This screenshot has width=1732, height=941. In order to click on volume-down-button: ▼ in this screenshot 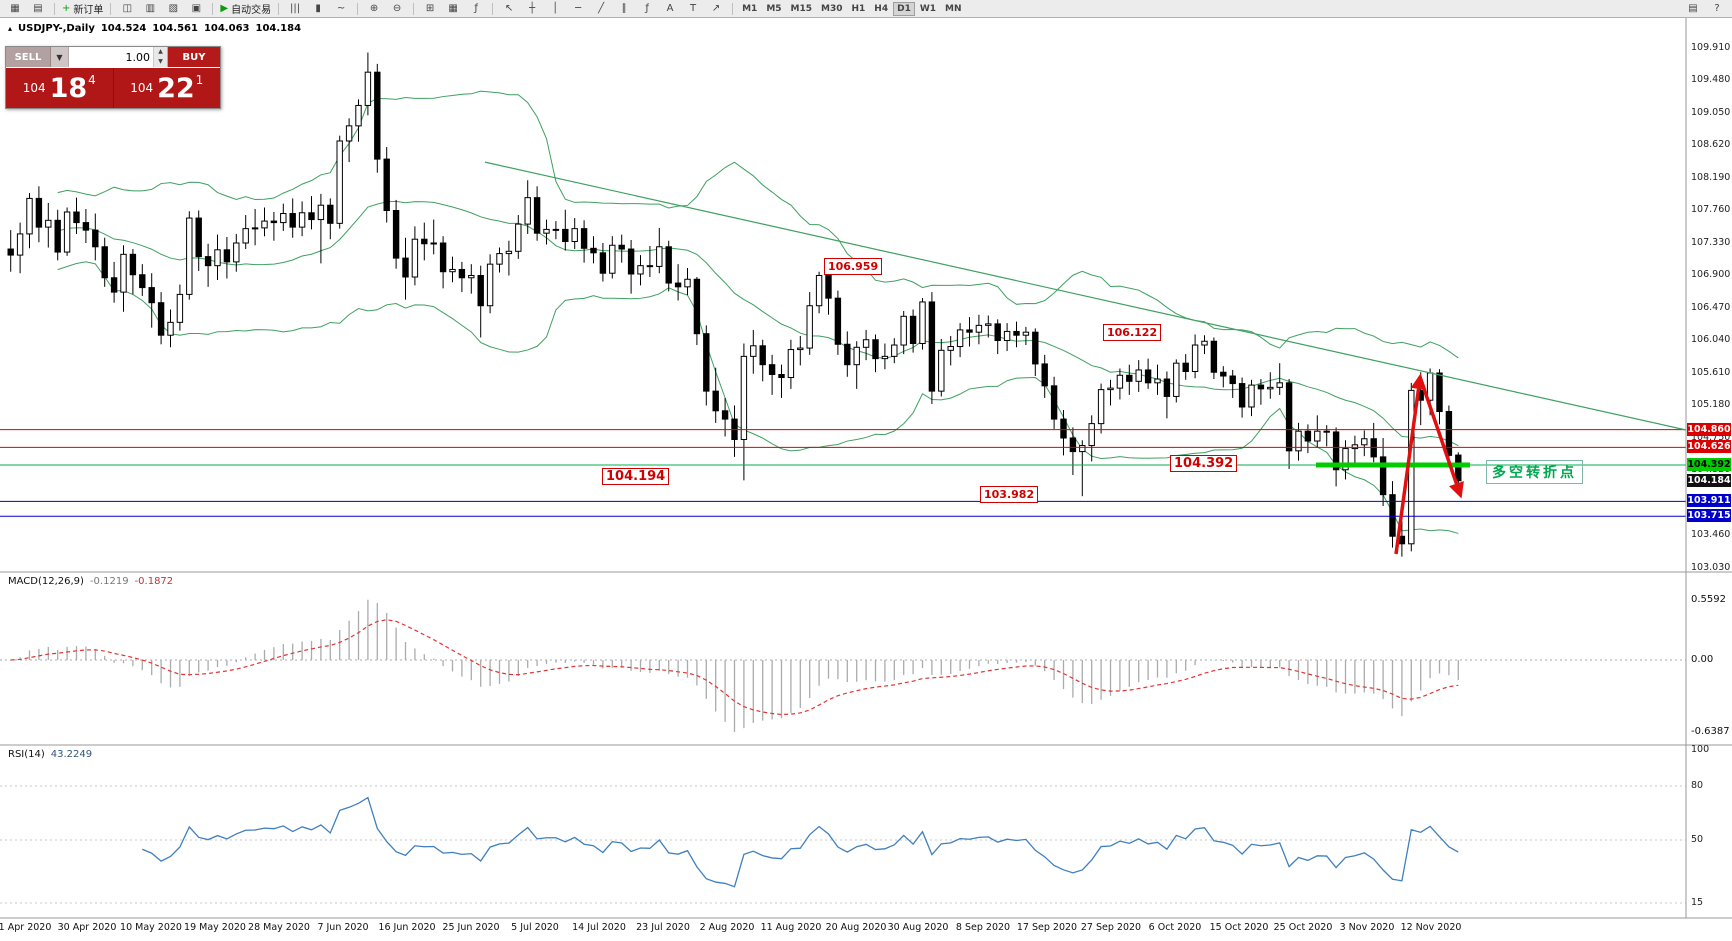, I will do `click(160, 62)`.